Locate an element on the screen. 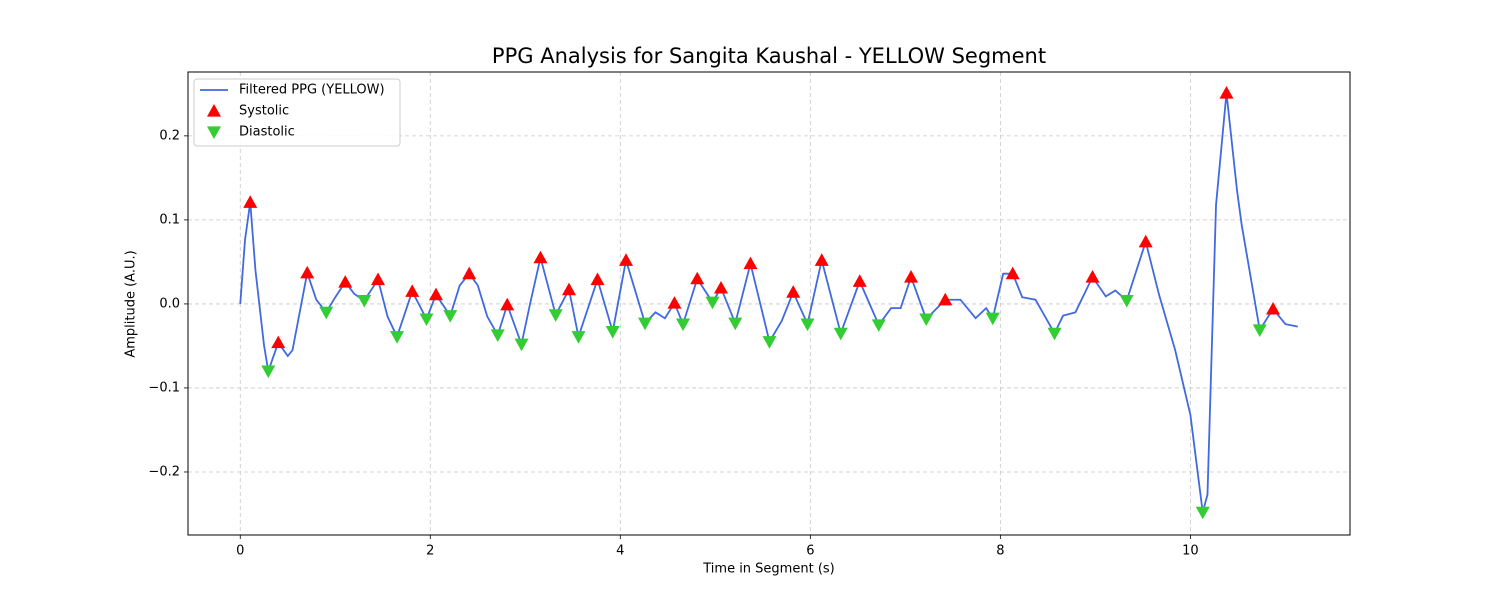 The width and height of the screenshot is (1500, 600). y-tick-label: −0.1 is located at coordinates (164, 387).